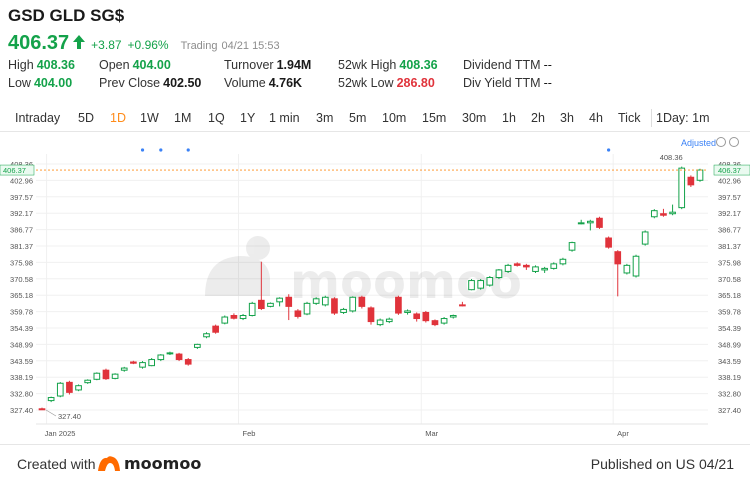 This screenshot has width=750, height=482. What do you see at coordinates (14, 170) in the screenshot?
I see `last-price-label-left: 406.37` at bounding box center [14, 170].